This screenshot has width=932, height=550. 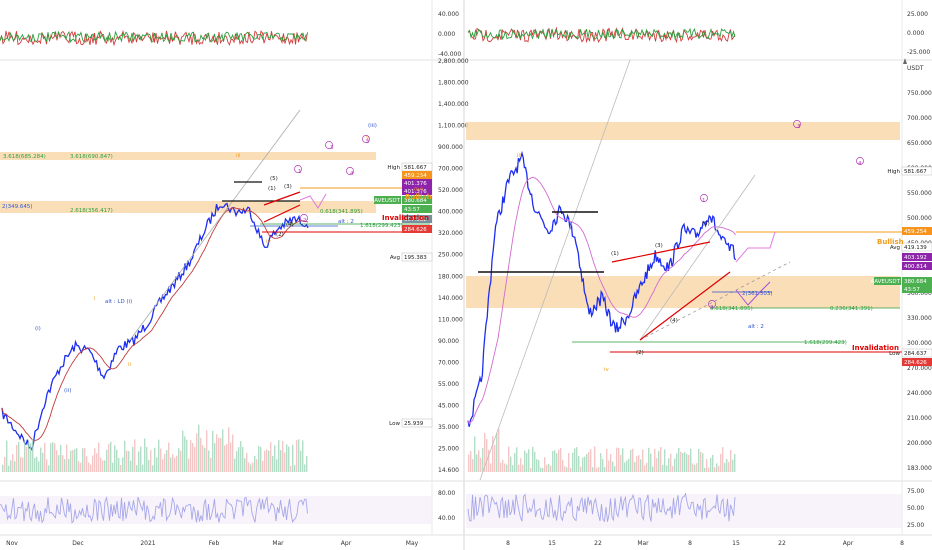 What do you see at coordinates (12, 543) in the screenshot?
I see `left-time-label: Nov` at bounding box center [12, 543].